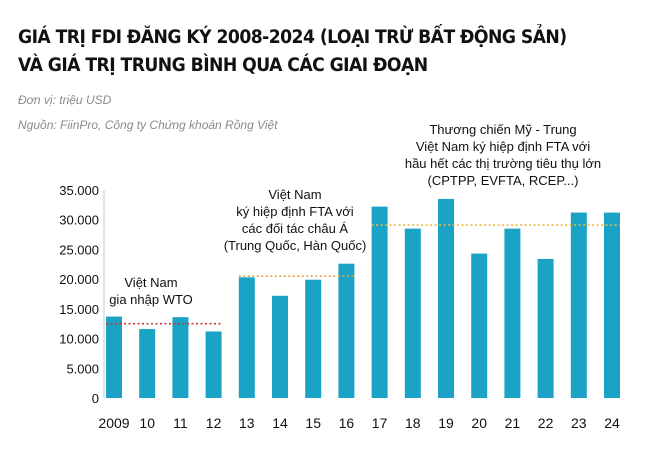  What do you see at coordinates (503, 163) in the screenshot?
I see `annotation-trade-war-line: hầu hết các thị trường tiêu thụ lớn` at bounding box center [503, 163].